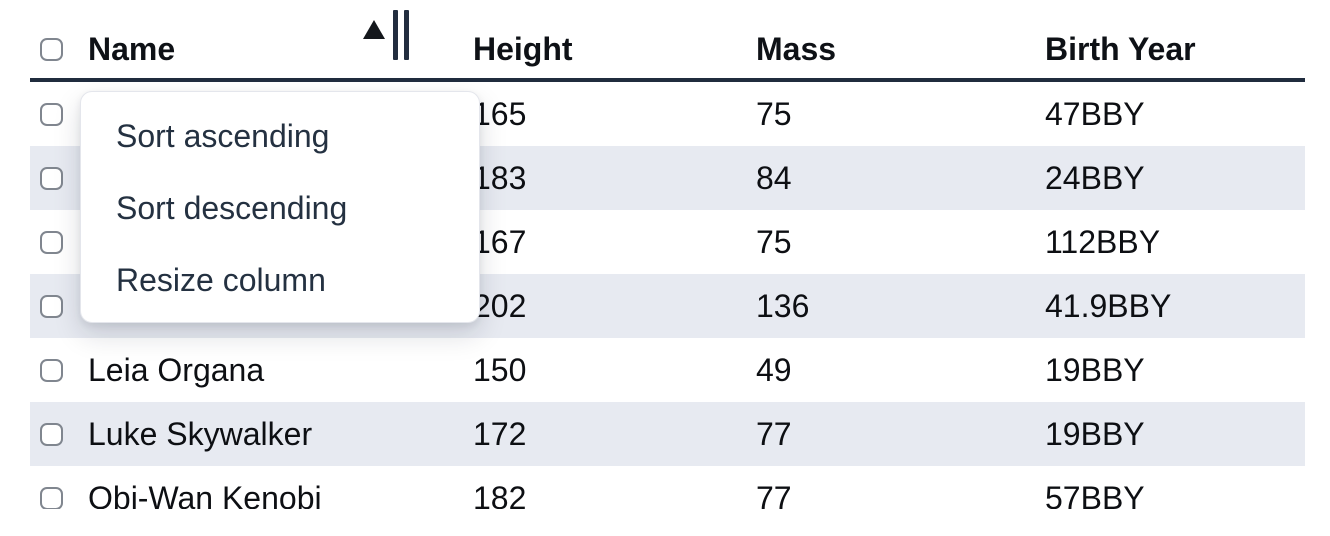 The width and height of the screenshot is (1330, 536). What do you see at coordinates (500, 305) in the screenshot?
I see `cell-height: 202` at bounding box center [500, 305].